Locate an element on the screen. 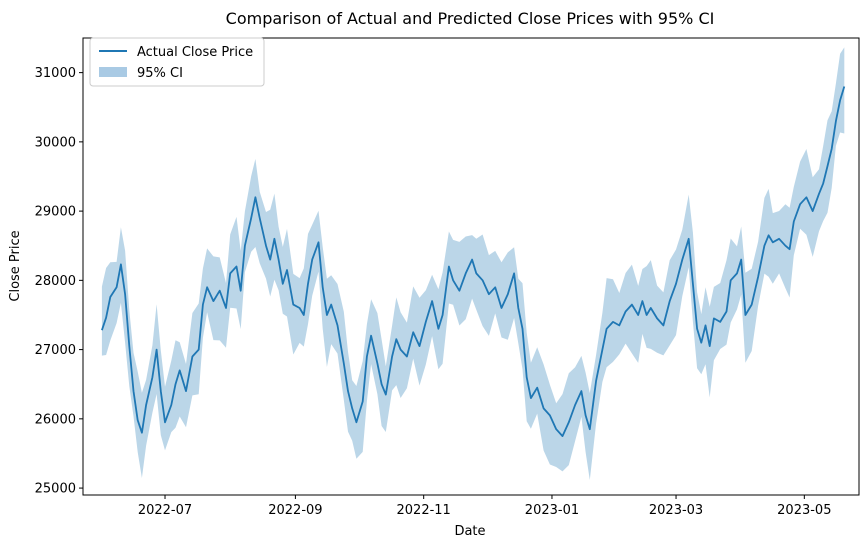 The width and height of the screenshot is (868, 551). y-tick-label: 28000 is located at coordinates (55, 281).